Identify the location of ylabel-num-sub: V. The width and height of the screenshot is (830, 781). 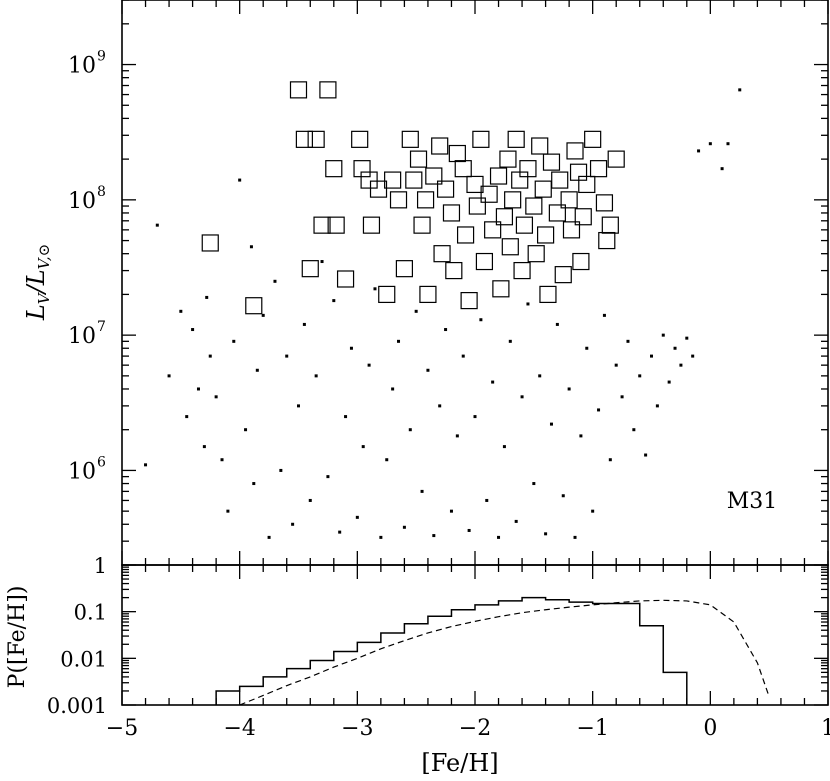
(44, 297).